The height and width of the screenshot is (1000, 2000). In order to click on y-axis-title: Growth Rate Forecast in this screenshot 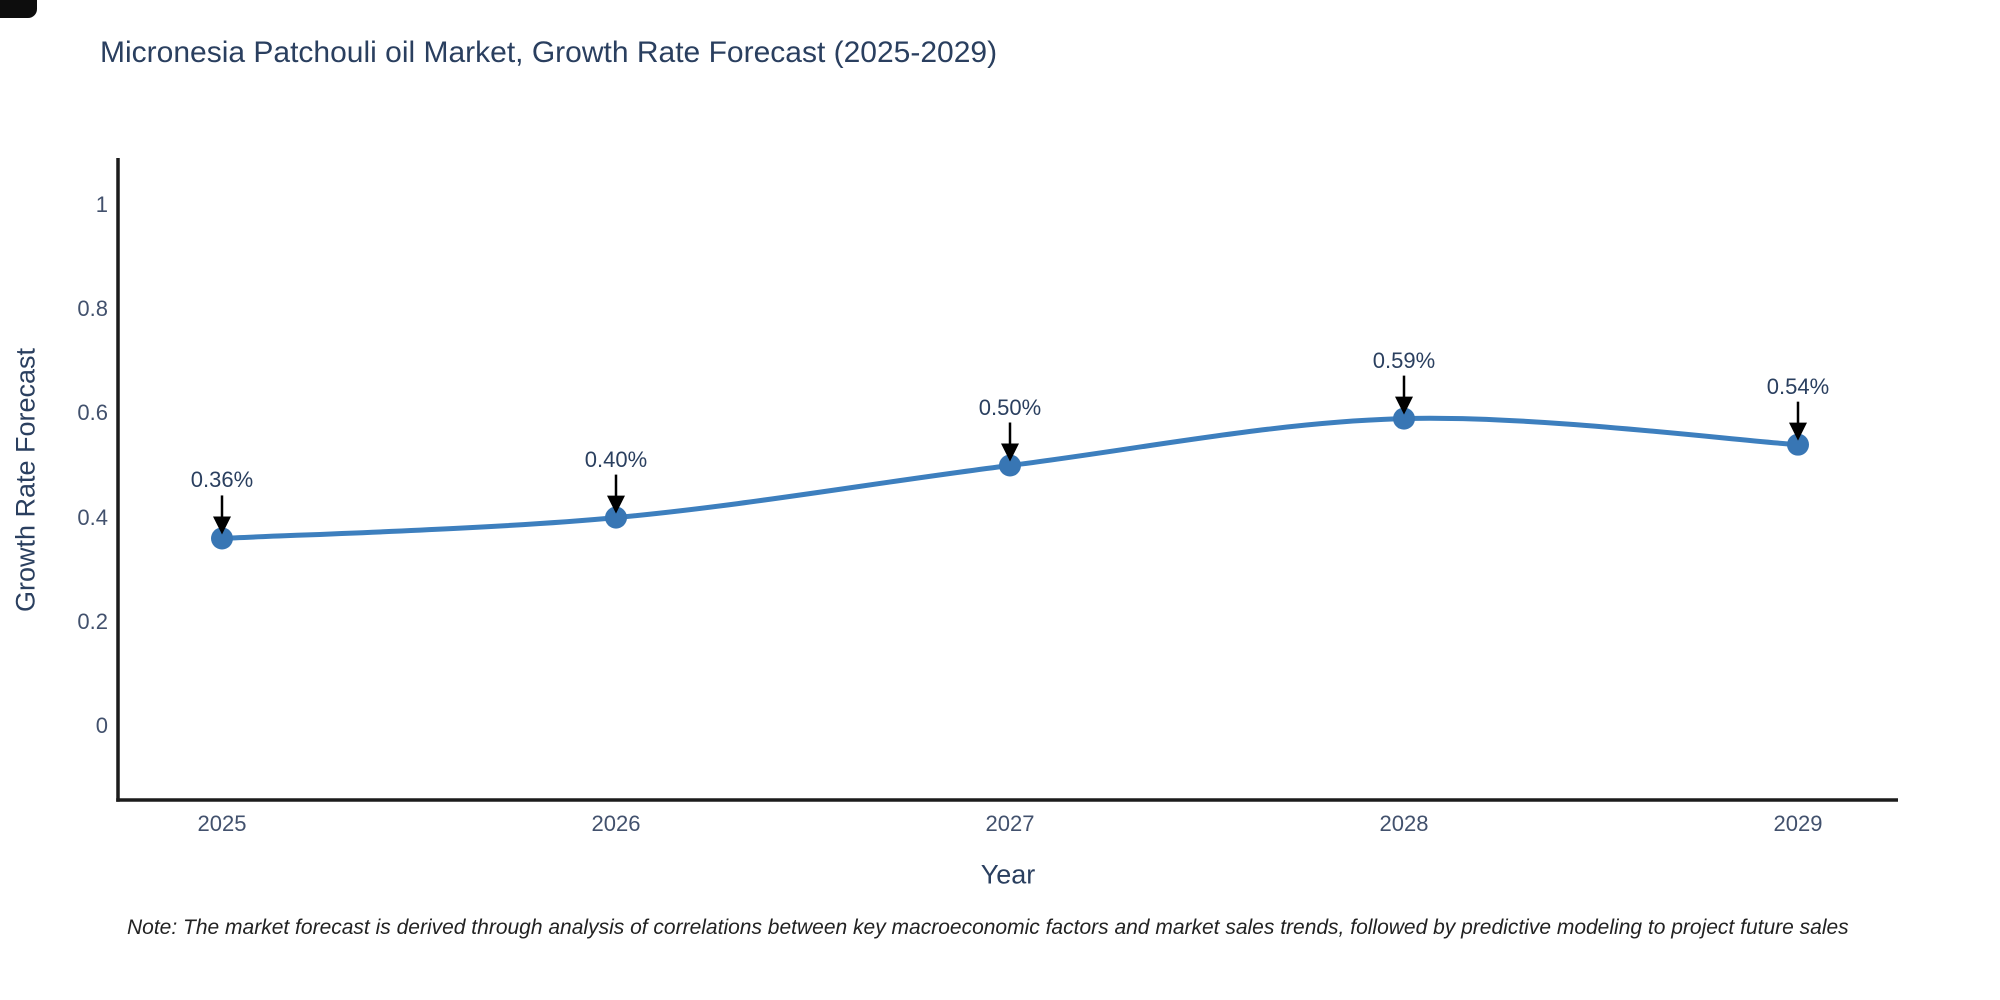, I will do `click(25, 480)`.